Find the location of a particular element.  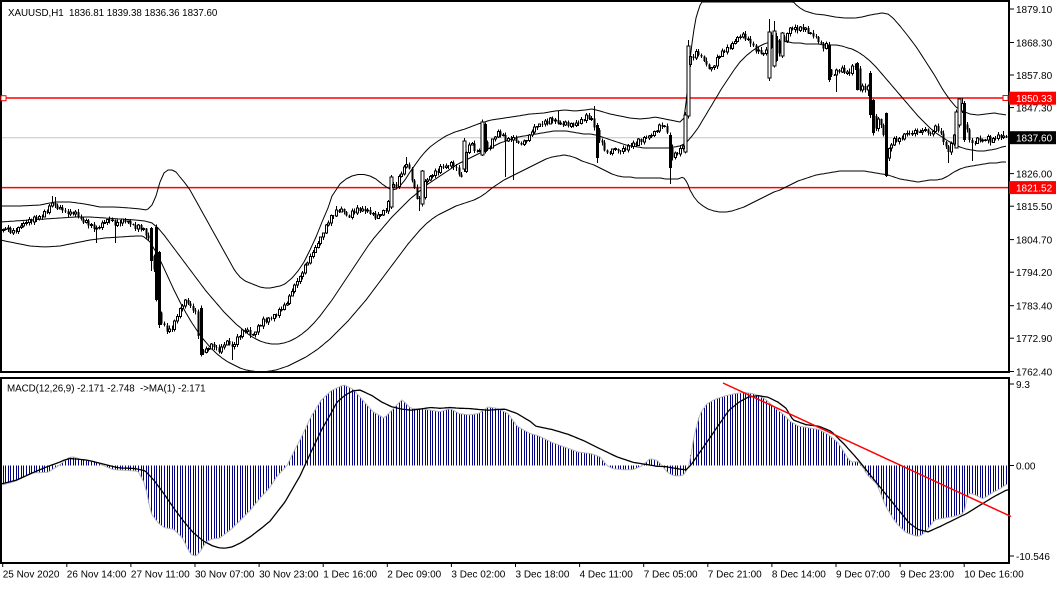

svg-text: 1826.00 is located at coordinates (1034, 174).